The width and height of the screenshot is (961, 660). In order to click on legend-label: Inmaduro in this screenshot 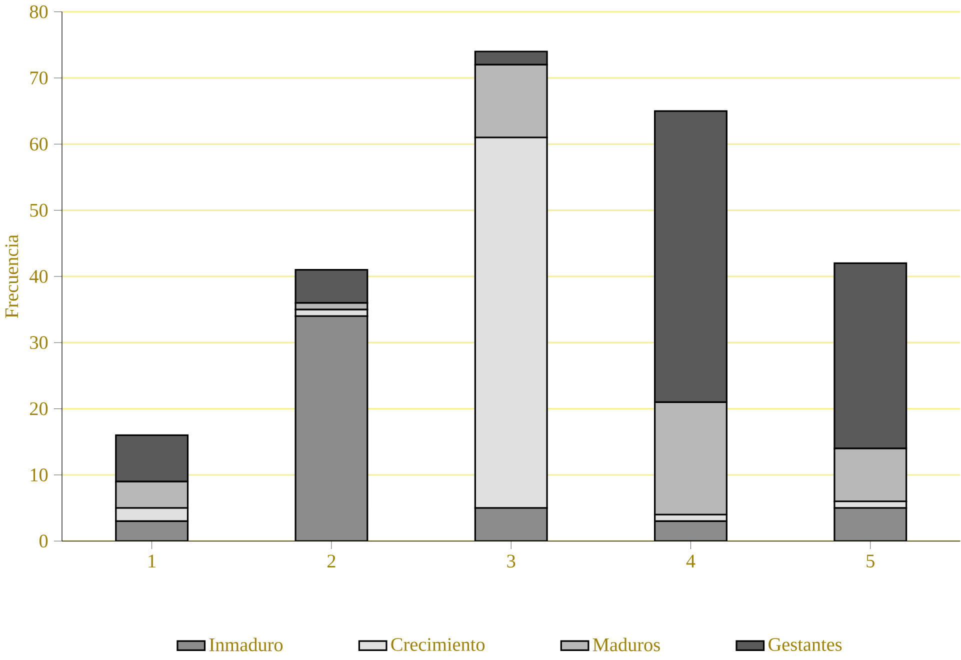, I will do `click(246, 645)`.